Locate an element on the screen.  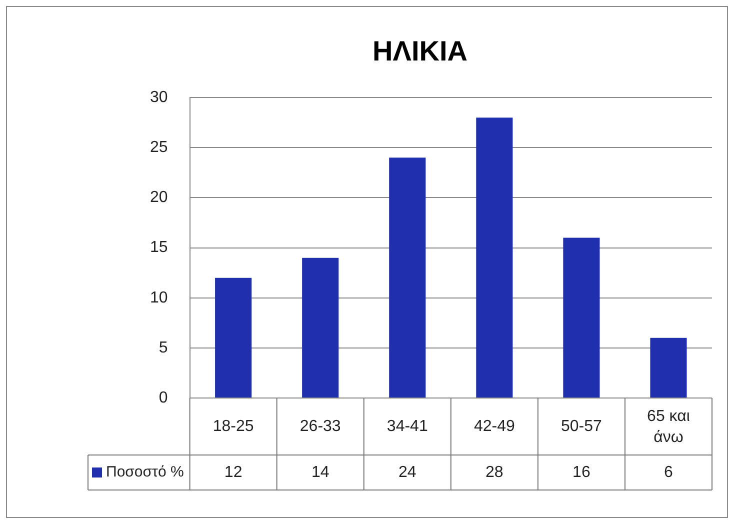
data-label: 24 is located at coordinates (407, 472).